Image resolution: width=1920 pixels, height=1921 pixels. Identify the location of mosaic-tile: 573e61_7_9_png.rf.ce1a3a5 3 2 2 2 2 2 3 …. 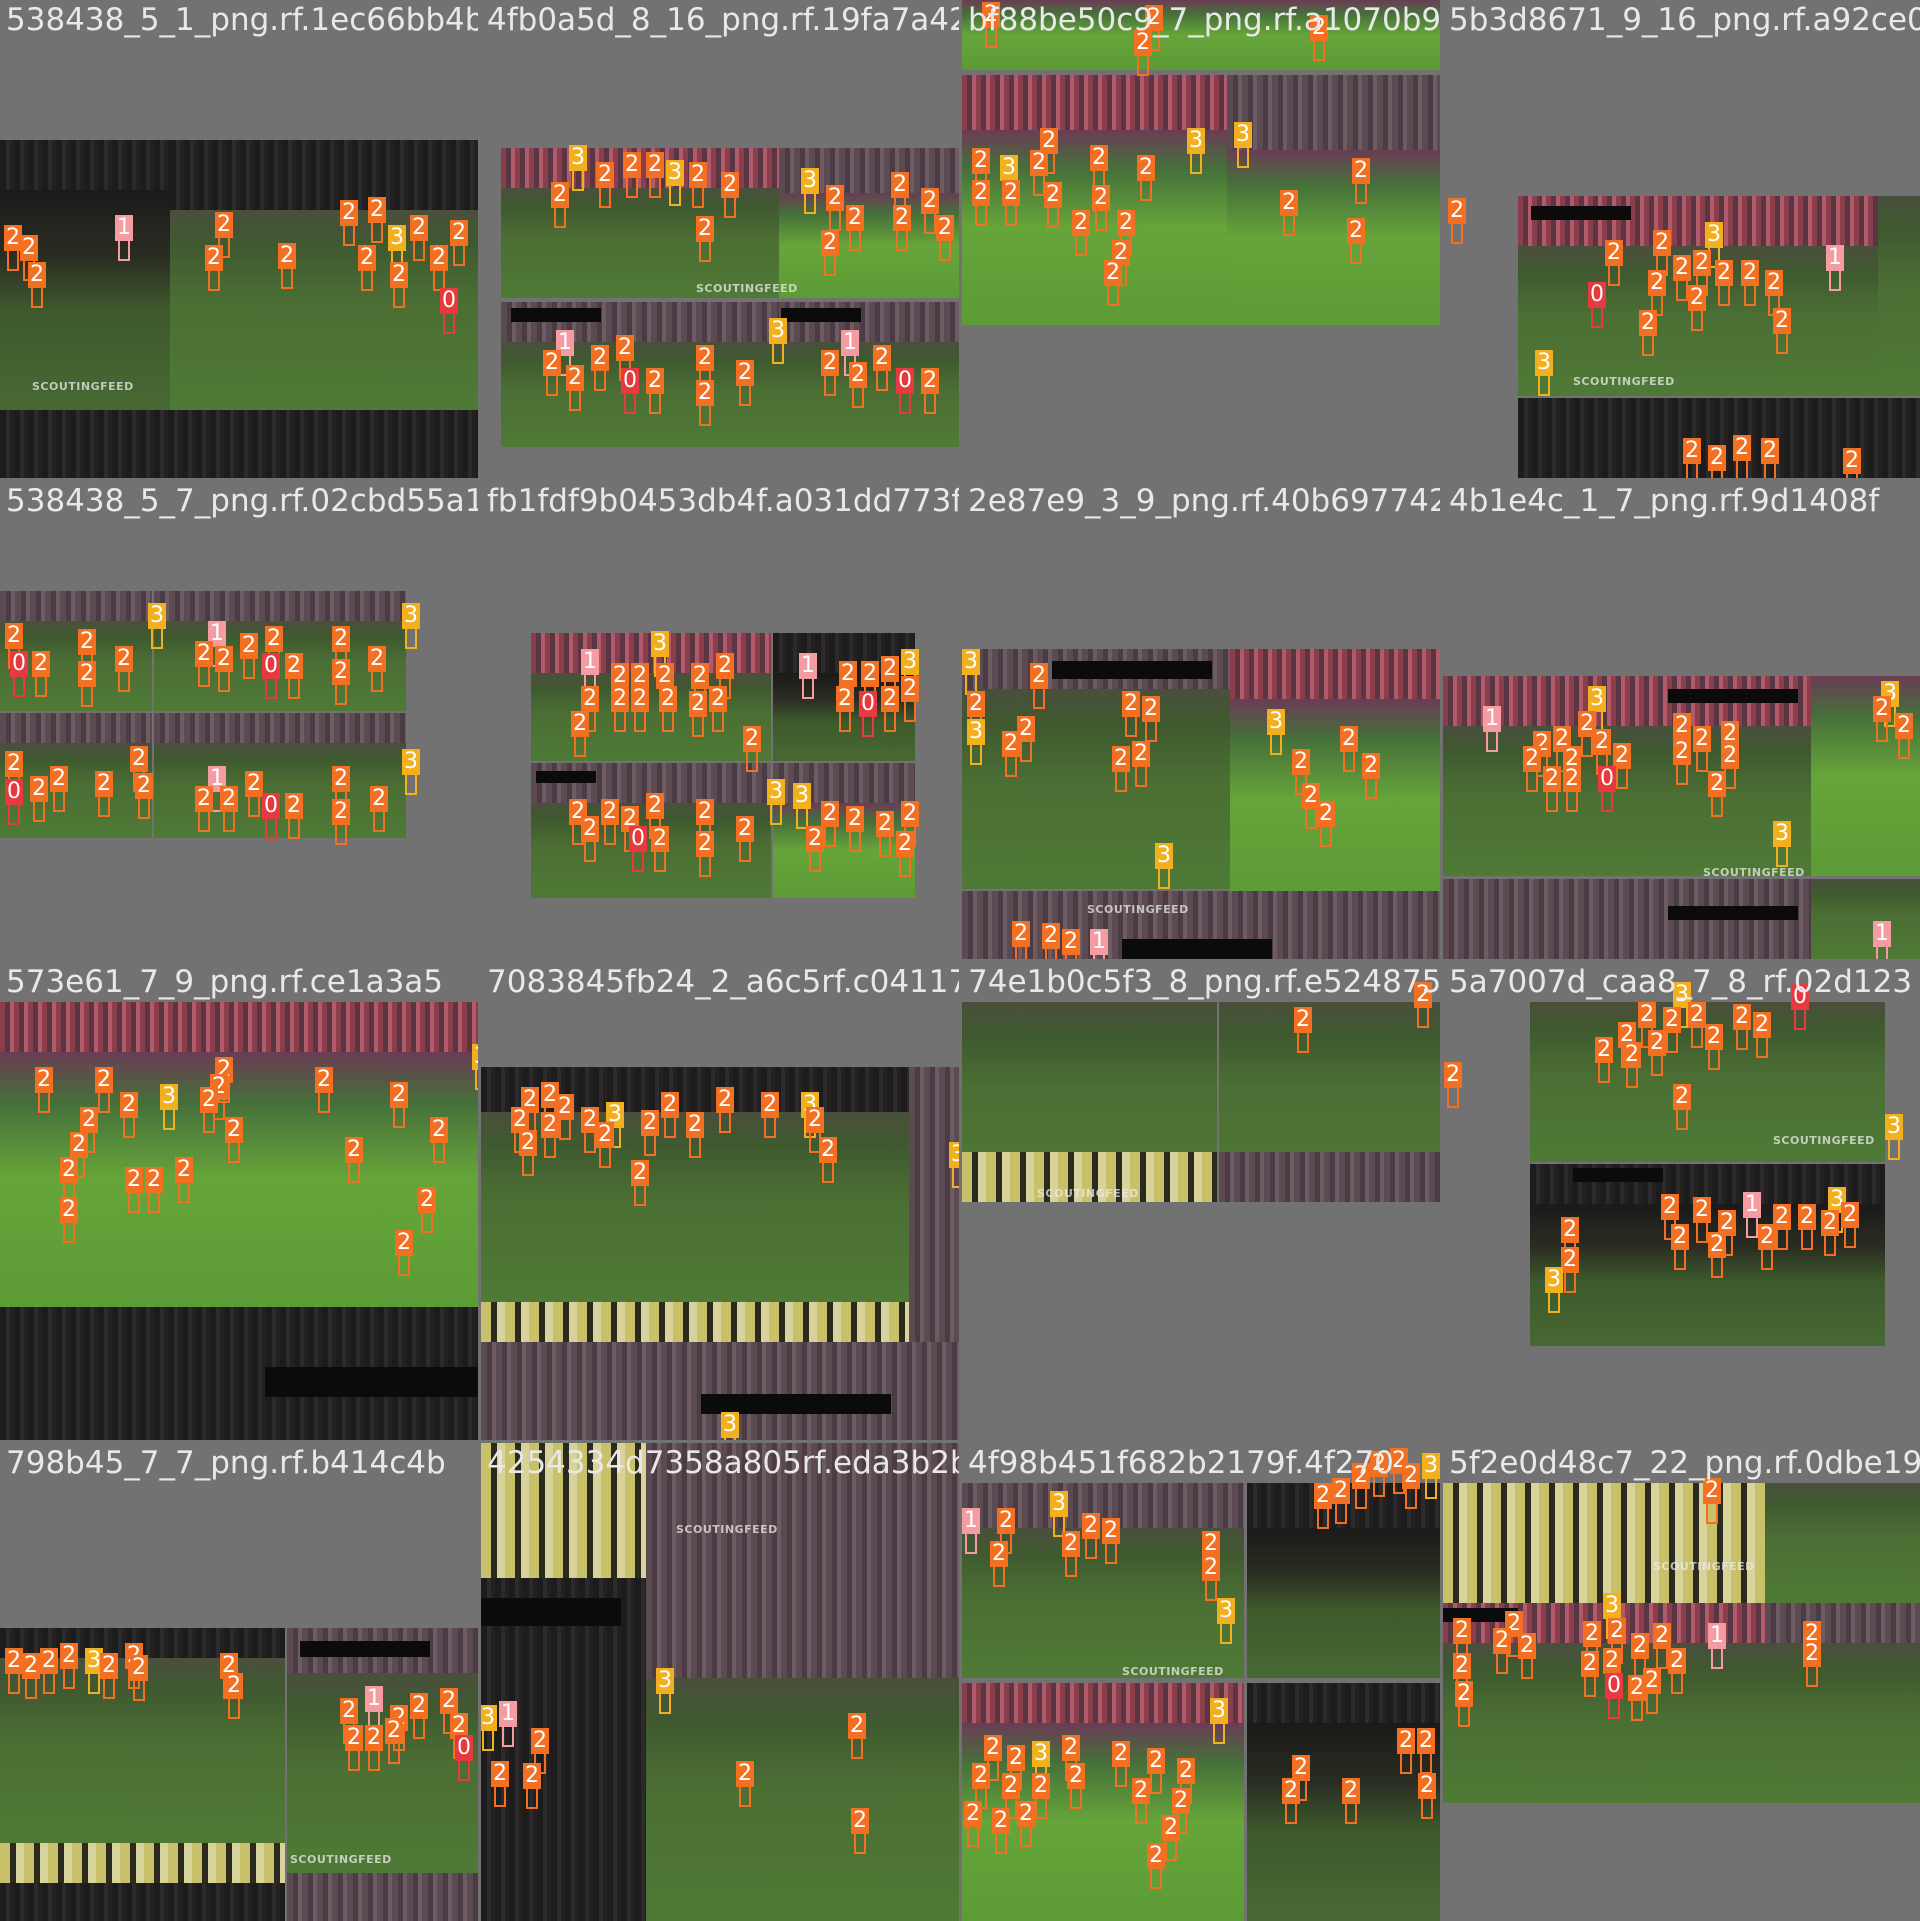
(239, 1201).